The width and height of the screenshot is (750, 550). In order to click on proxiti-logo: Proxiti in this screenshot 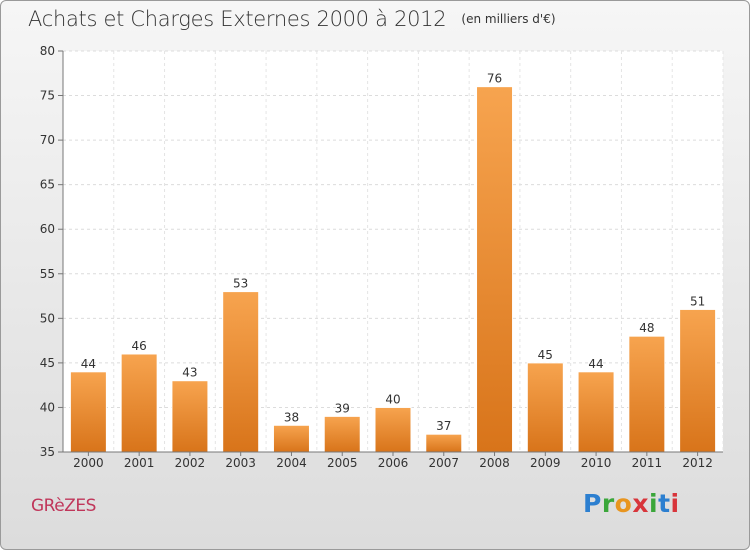, I will do `click(631, 503)`.